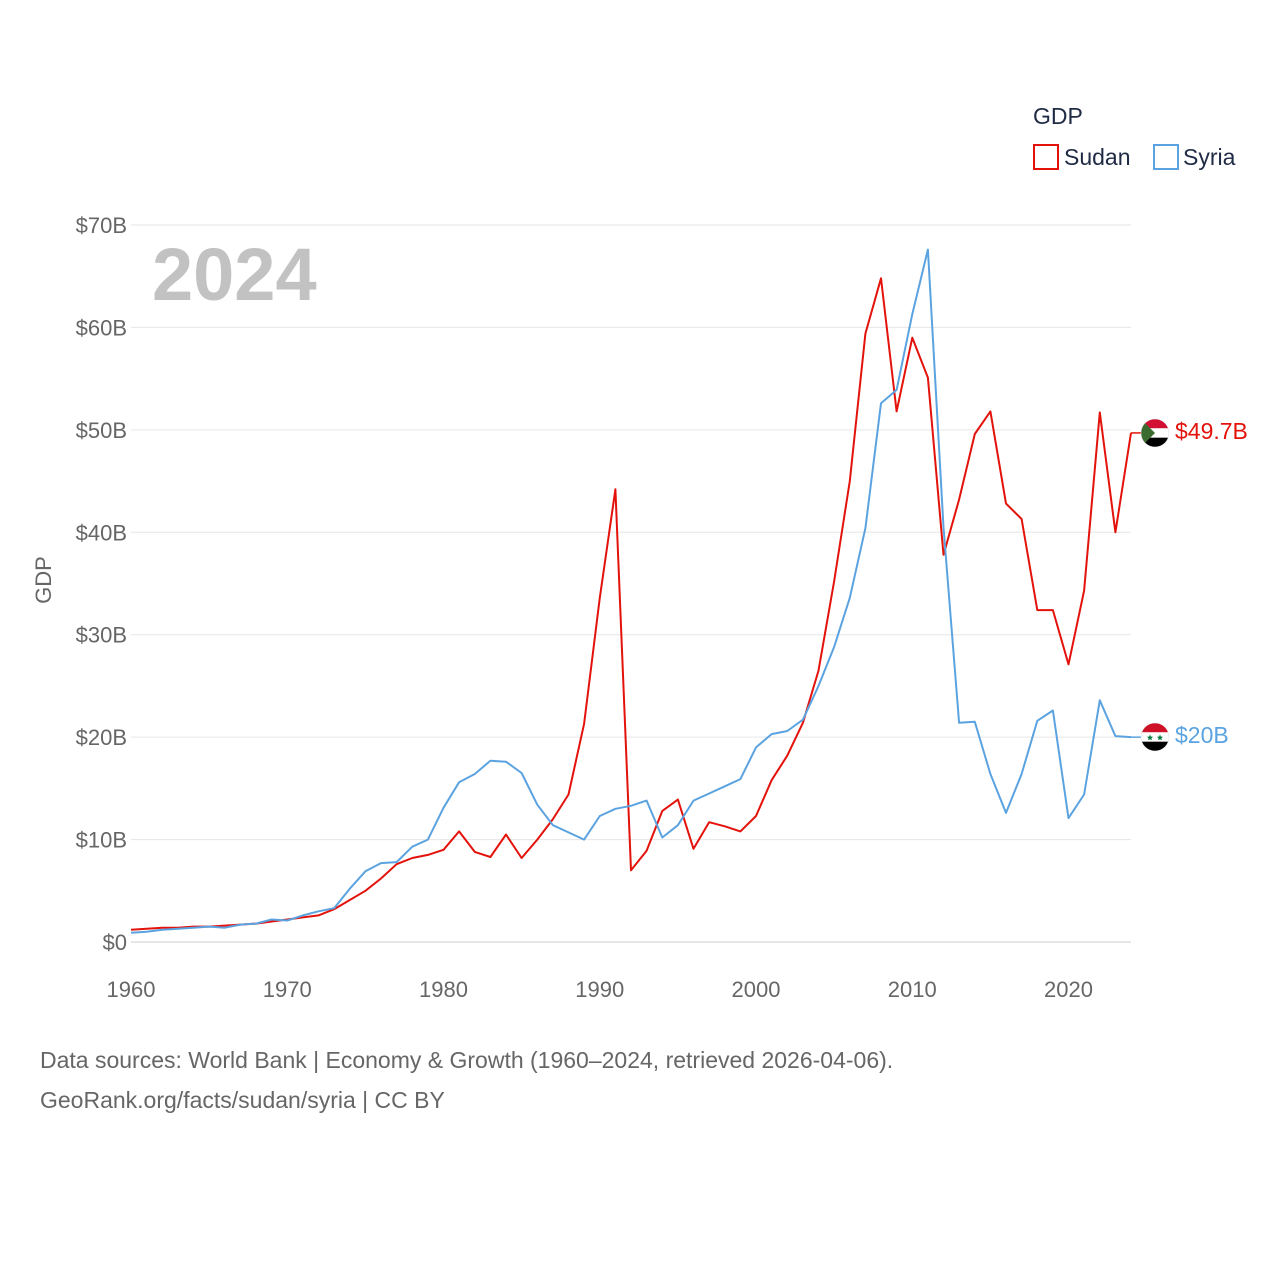  I want to click on x-tick-label: 2020, so click(1068, 989).